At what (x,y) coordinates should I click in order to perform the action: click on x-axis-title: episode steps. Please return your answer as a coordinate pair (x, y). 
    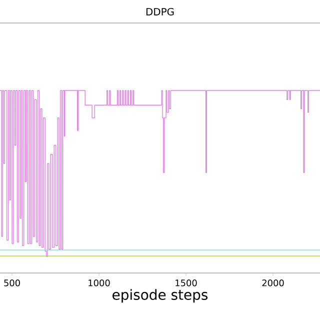
    Looking at the image, I should click on (160, 296).